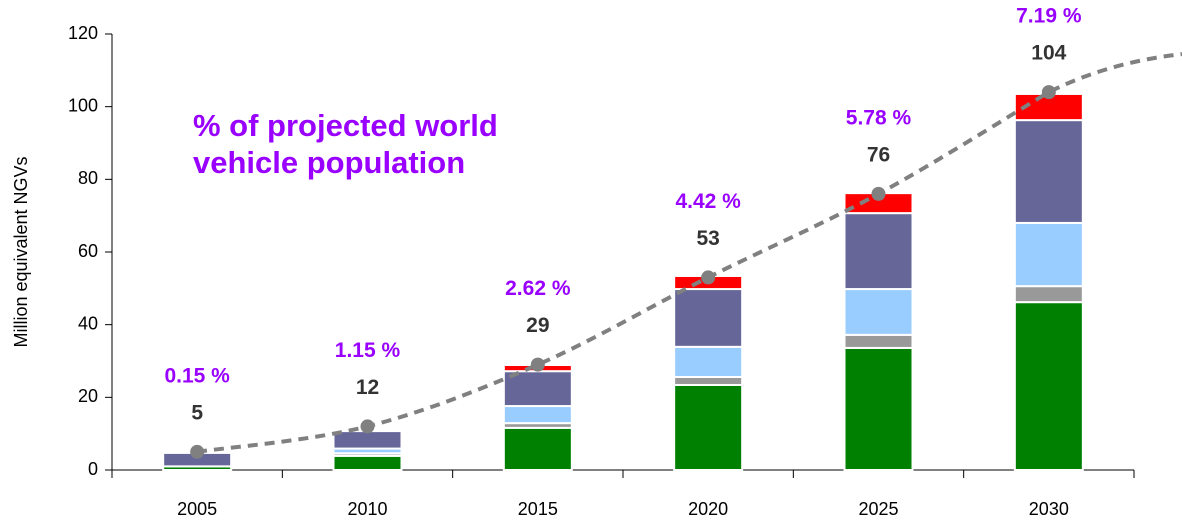 Image resolution: width=1182 pixels, height=526 pixels. What do you see at coordinates (88, 323) in the screenshot?
I see `y-tick-label: 40` at bounding box center [88, 323].